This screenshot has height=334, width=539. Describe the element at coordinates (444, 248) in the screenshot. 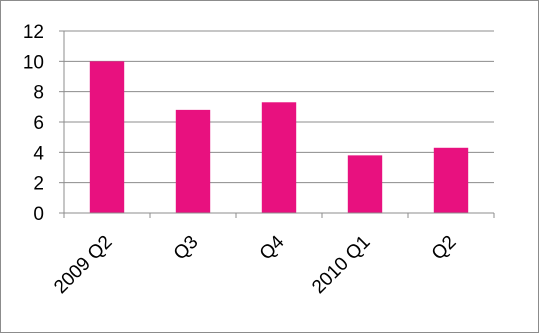

I see `x-tick-label-4: Q2` at that location.